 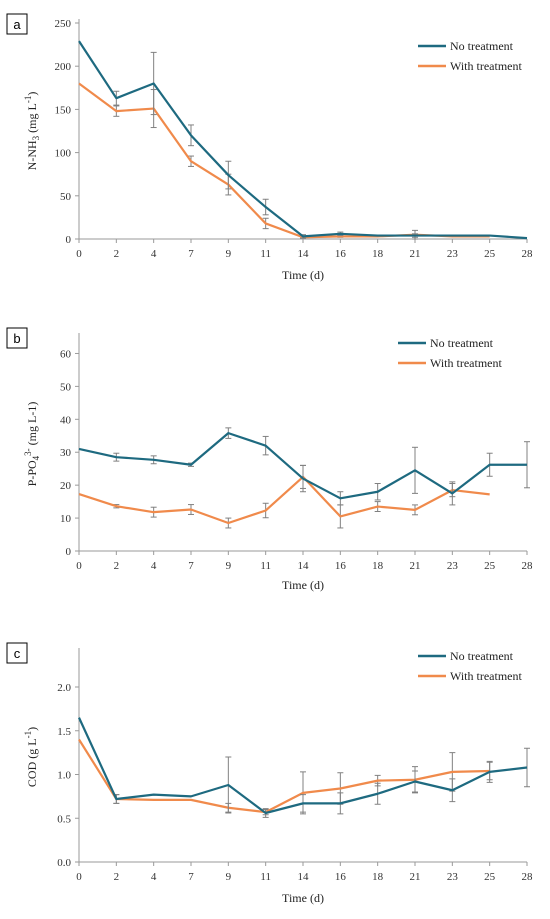 I want to click on y-axis-title: COD (g L-1), so click(x=31, y=757).